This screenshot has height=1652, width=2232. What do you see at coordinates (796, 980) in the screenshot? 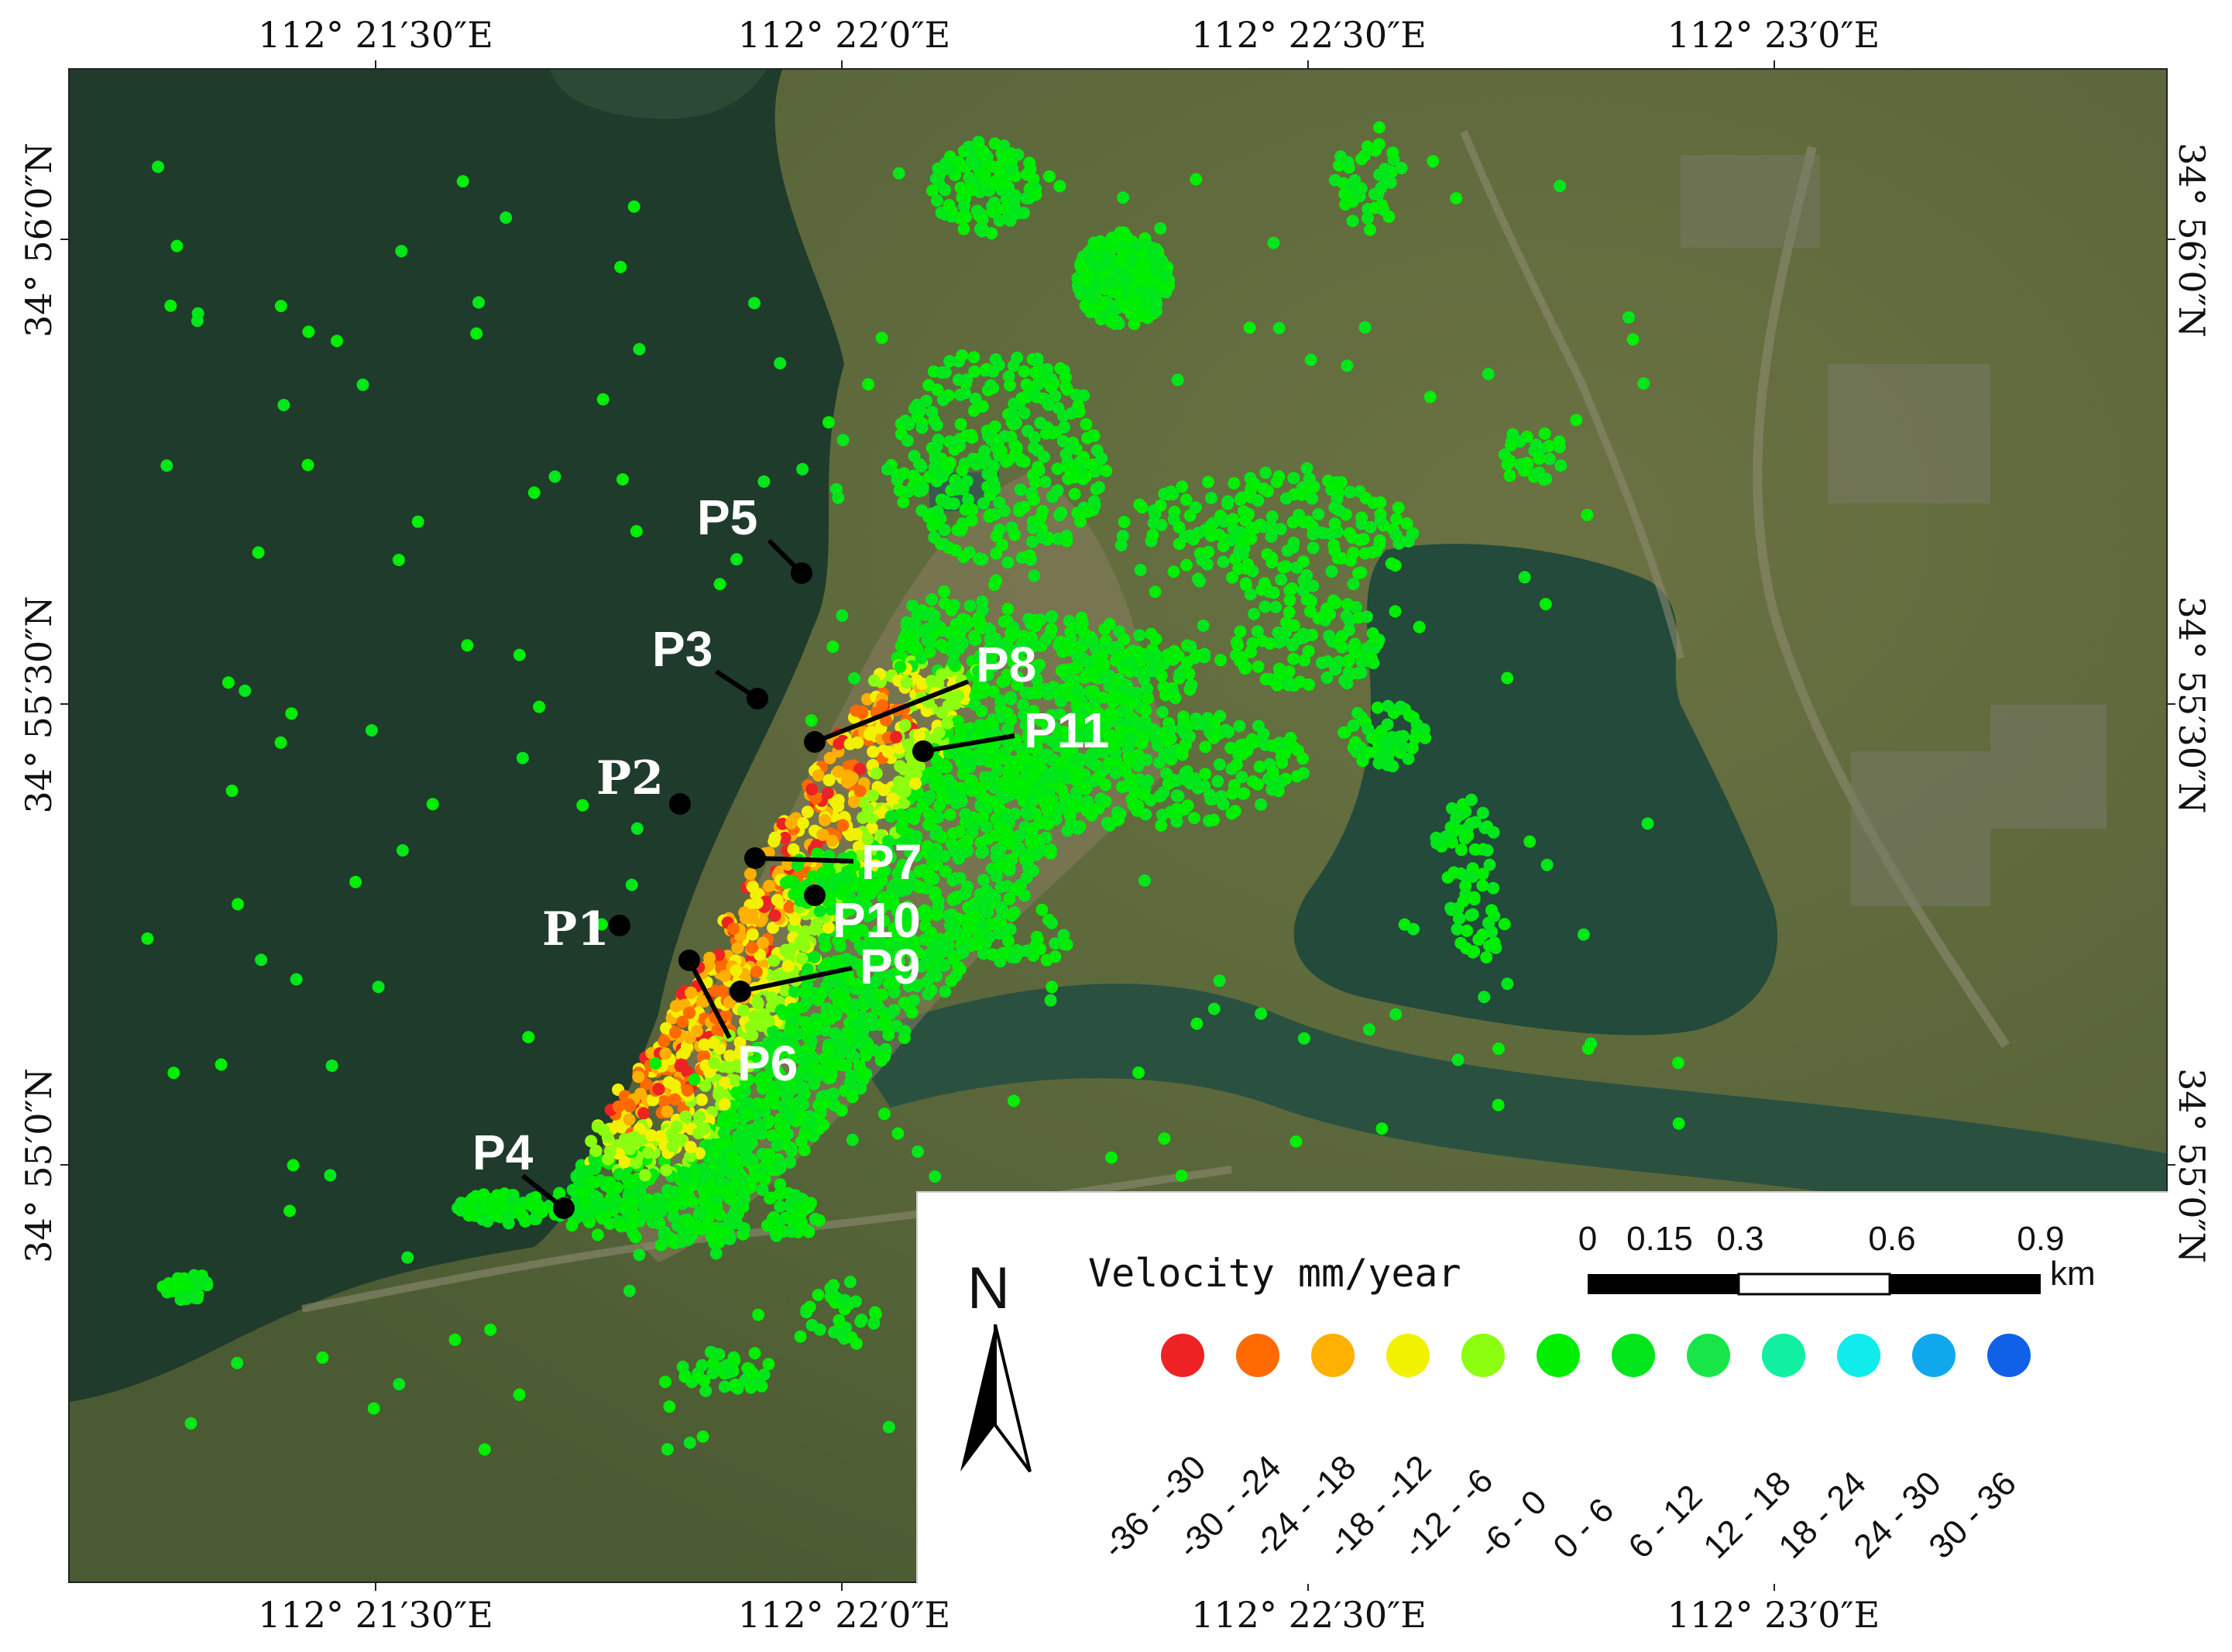
I see `leader-line-p9` at bounding box center [796, 980].